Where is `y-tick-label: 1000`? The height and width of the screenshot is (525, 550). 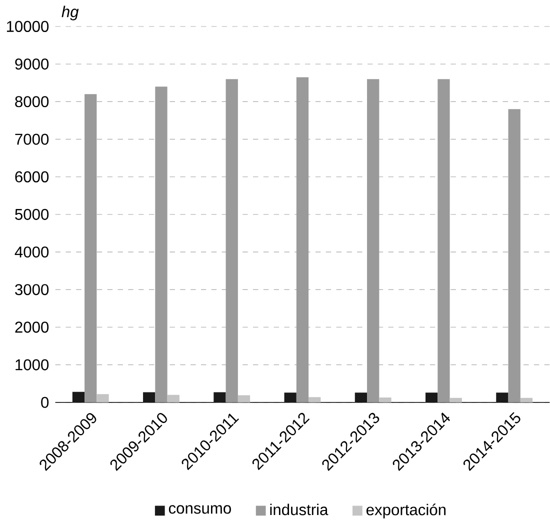 y-tick-label: 1000 is located at coordinates (32, 364).